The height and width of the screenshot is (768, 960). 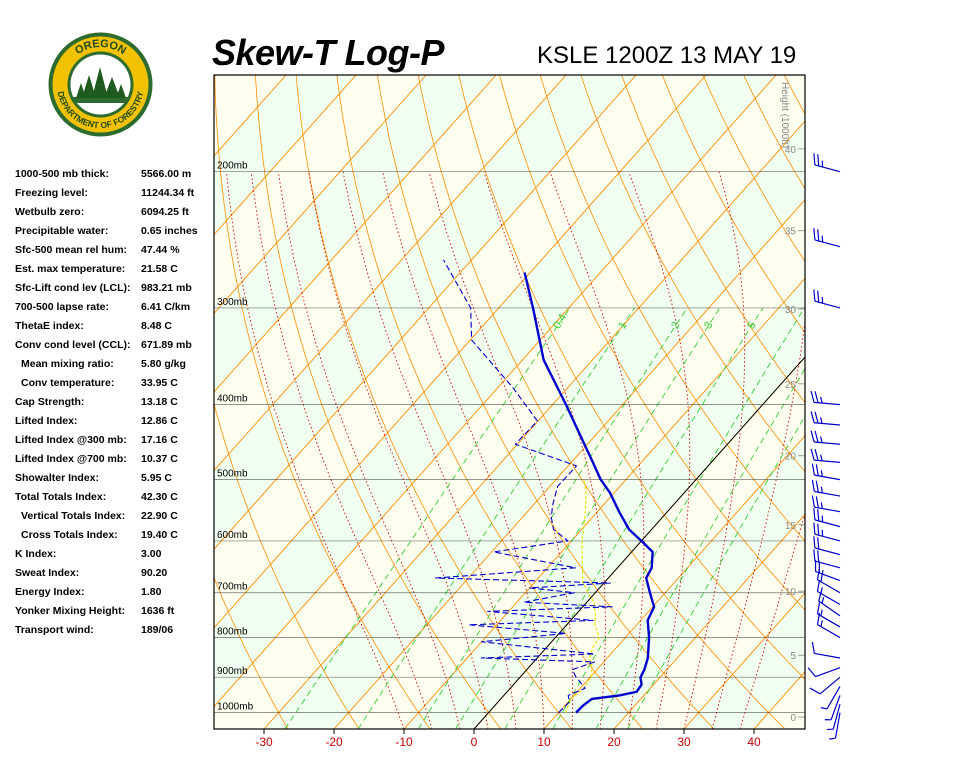 What do you see at coordinates (62, 174) in the screenshot?
I see `stat-label: 1000-500 mb thick:` at bounding box center [62, 174].